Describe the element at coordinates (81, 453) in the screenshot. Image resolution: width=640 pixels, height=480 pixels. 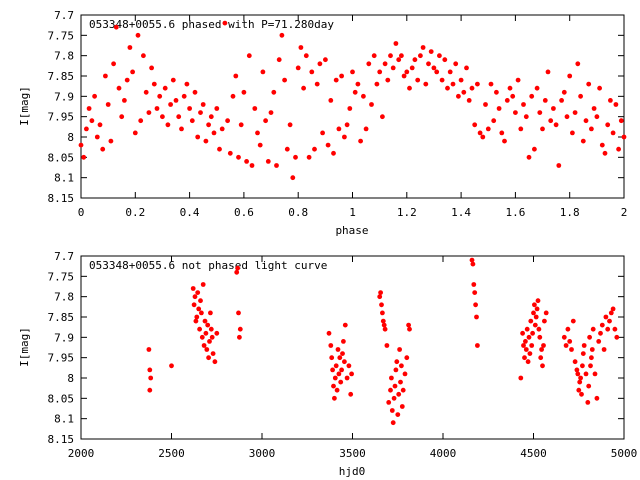
I see `x-tick-label: 2000` at that location.